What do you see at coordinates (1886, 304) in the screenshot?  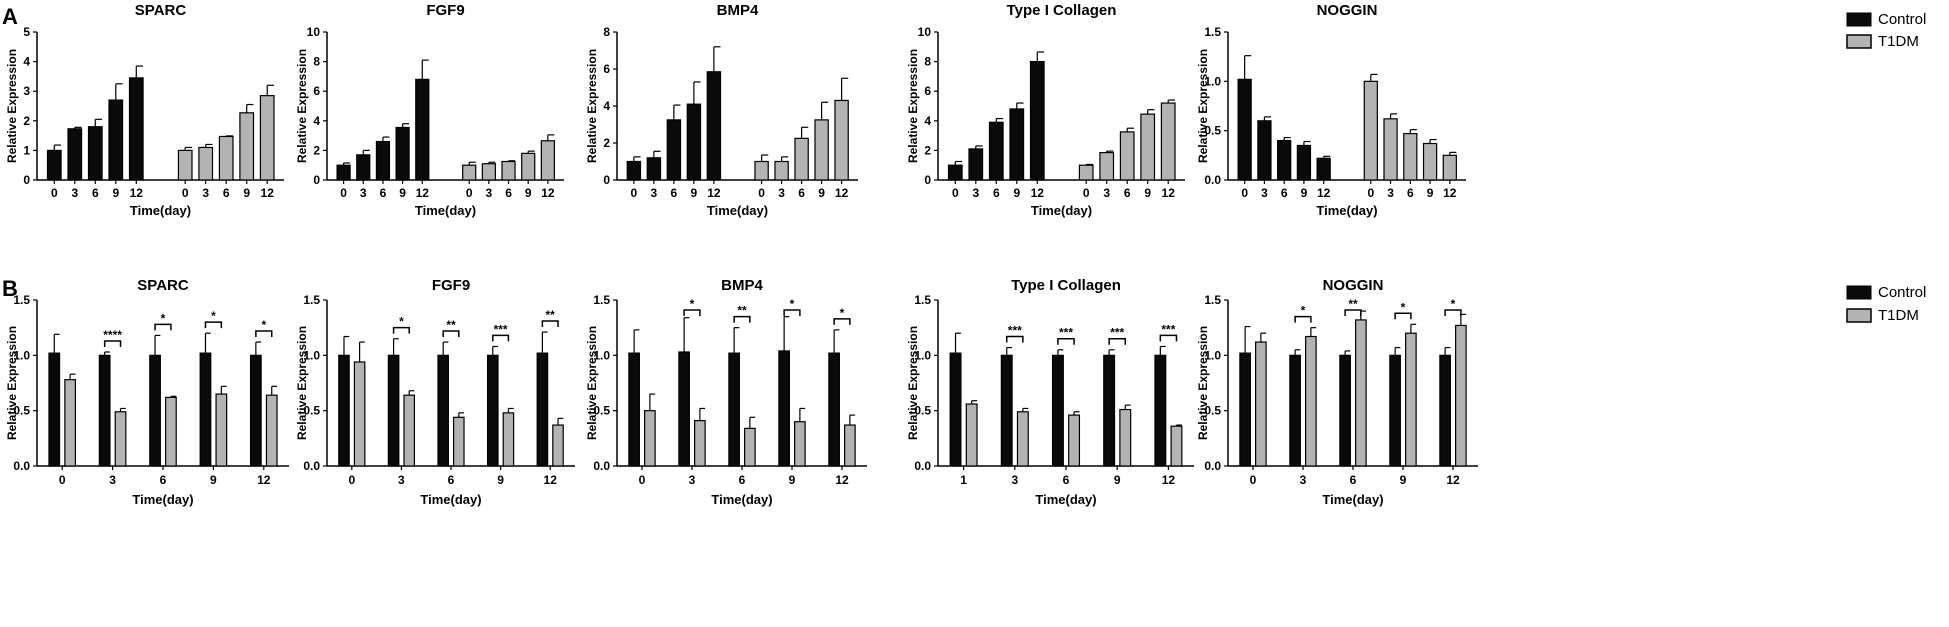 I see `legend-b: Control T1DM` at bounding box center [1886, 304].